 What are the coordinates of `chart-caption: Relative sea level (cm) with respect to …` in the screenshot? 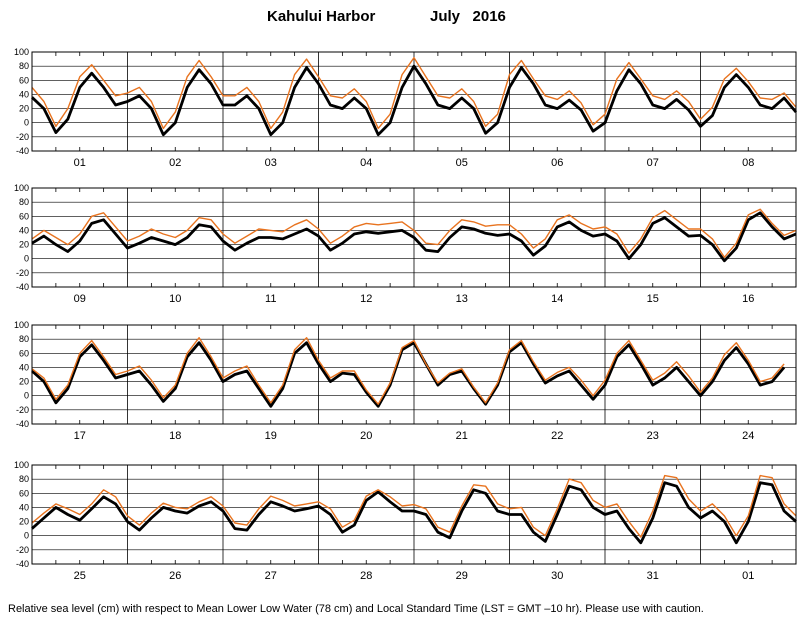 It's located at (356, 609).